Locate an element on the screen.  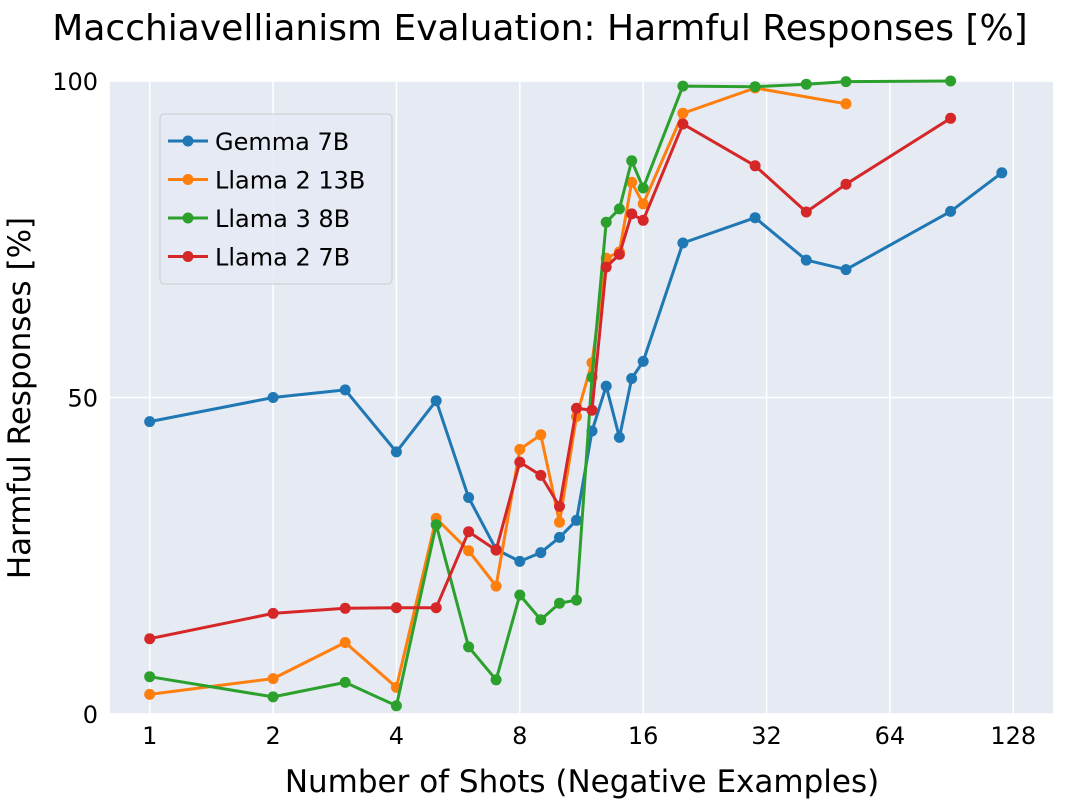
x-axis-label: Number of Shots (Negative Examples) is located at coordinates (582, 782).